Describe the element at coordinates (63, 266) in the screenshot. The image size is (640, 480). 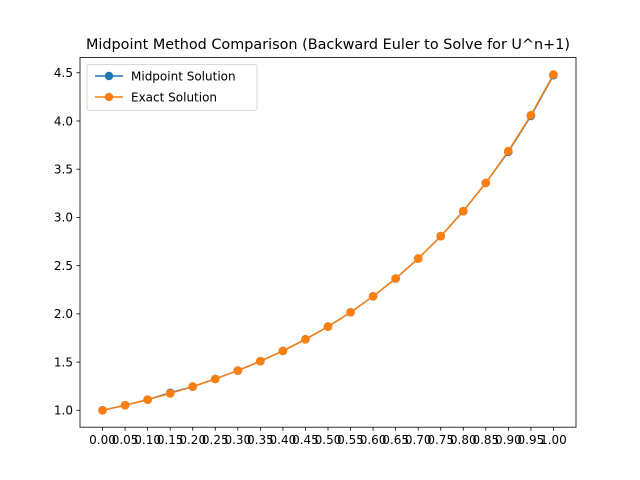
I see `y-tick-label: 2.5` at that location.